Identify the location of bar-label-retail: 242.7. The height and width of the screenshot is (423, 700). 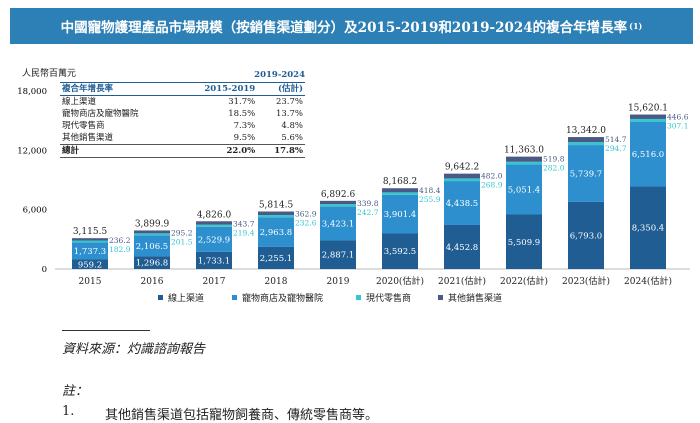
(368, 212).